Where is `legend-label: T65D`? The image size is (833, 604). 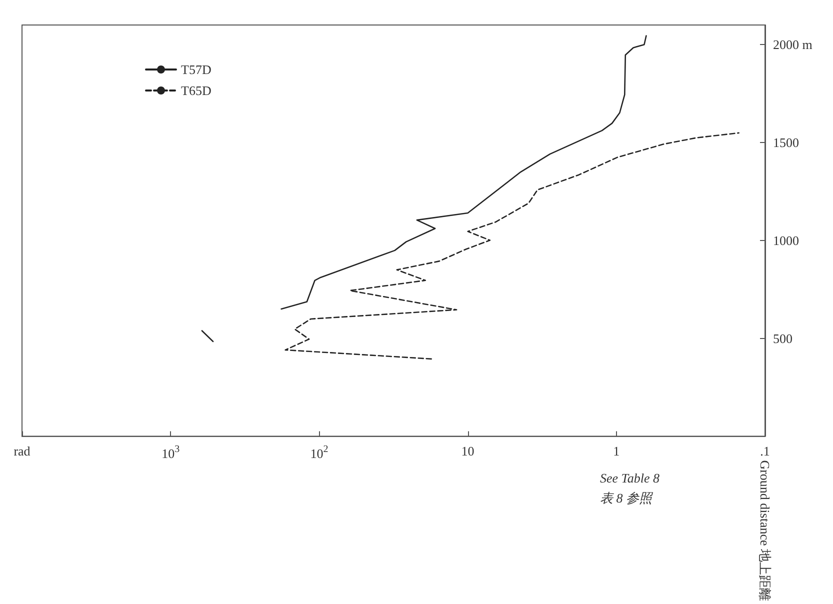
legend-label: T65D is located at coordinates (196, 90).